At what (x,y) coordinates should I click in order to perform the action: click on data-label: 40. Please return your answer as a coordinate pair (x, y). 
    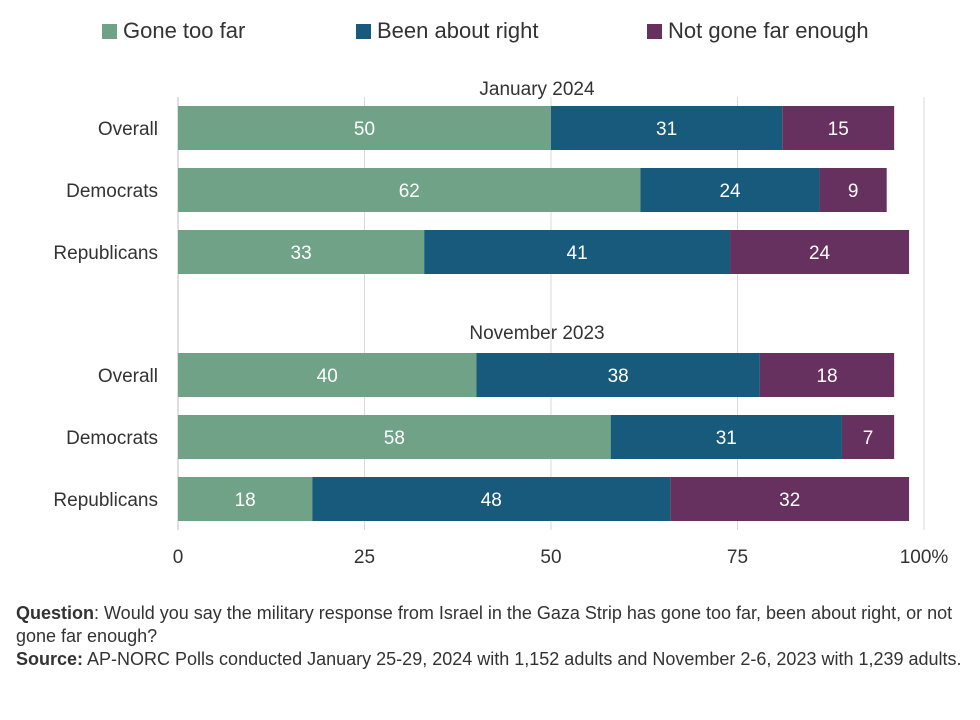
    Looking at the image, I should click on (327, 376).